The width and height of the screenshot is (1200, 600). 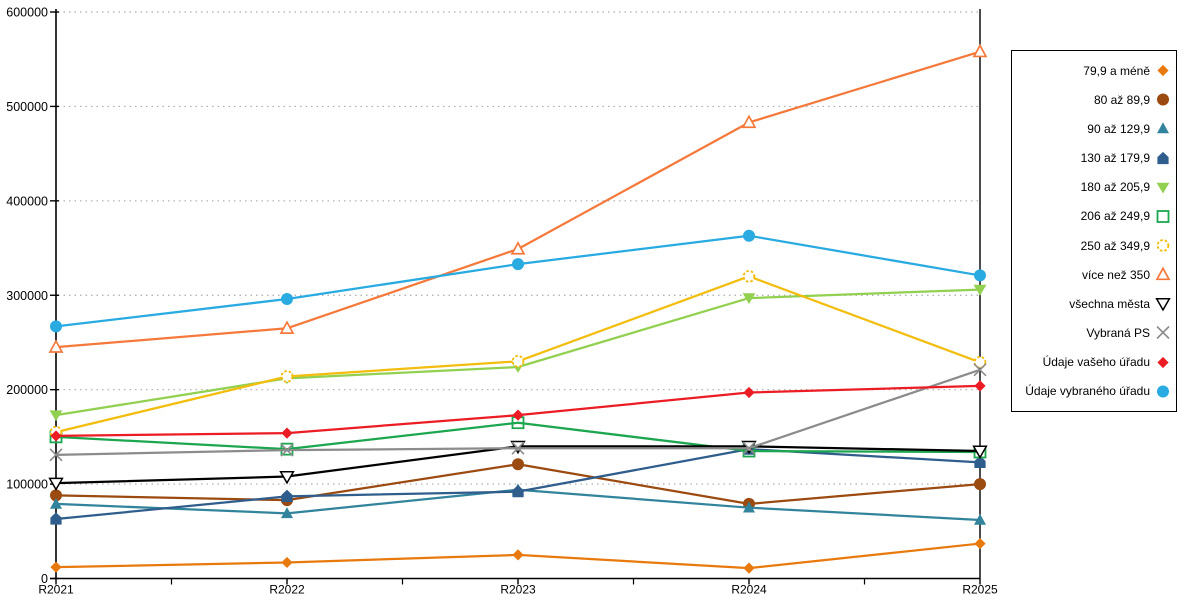 I want to click on data-point-90-a-129-9-r2022, so click(x=287, y=513).